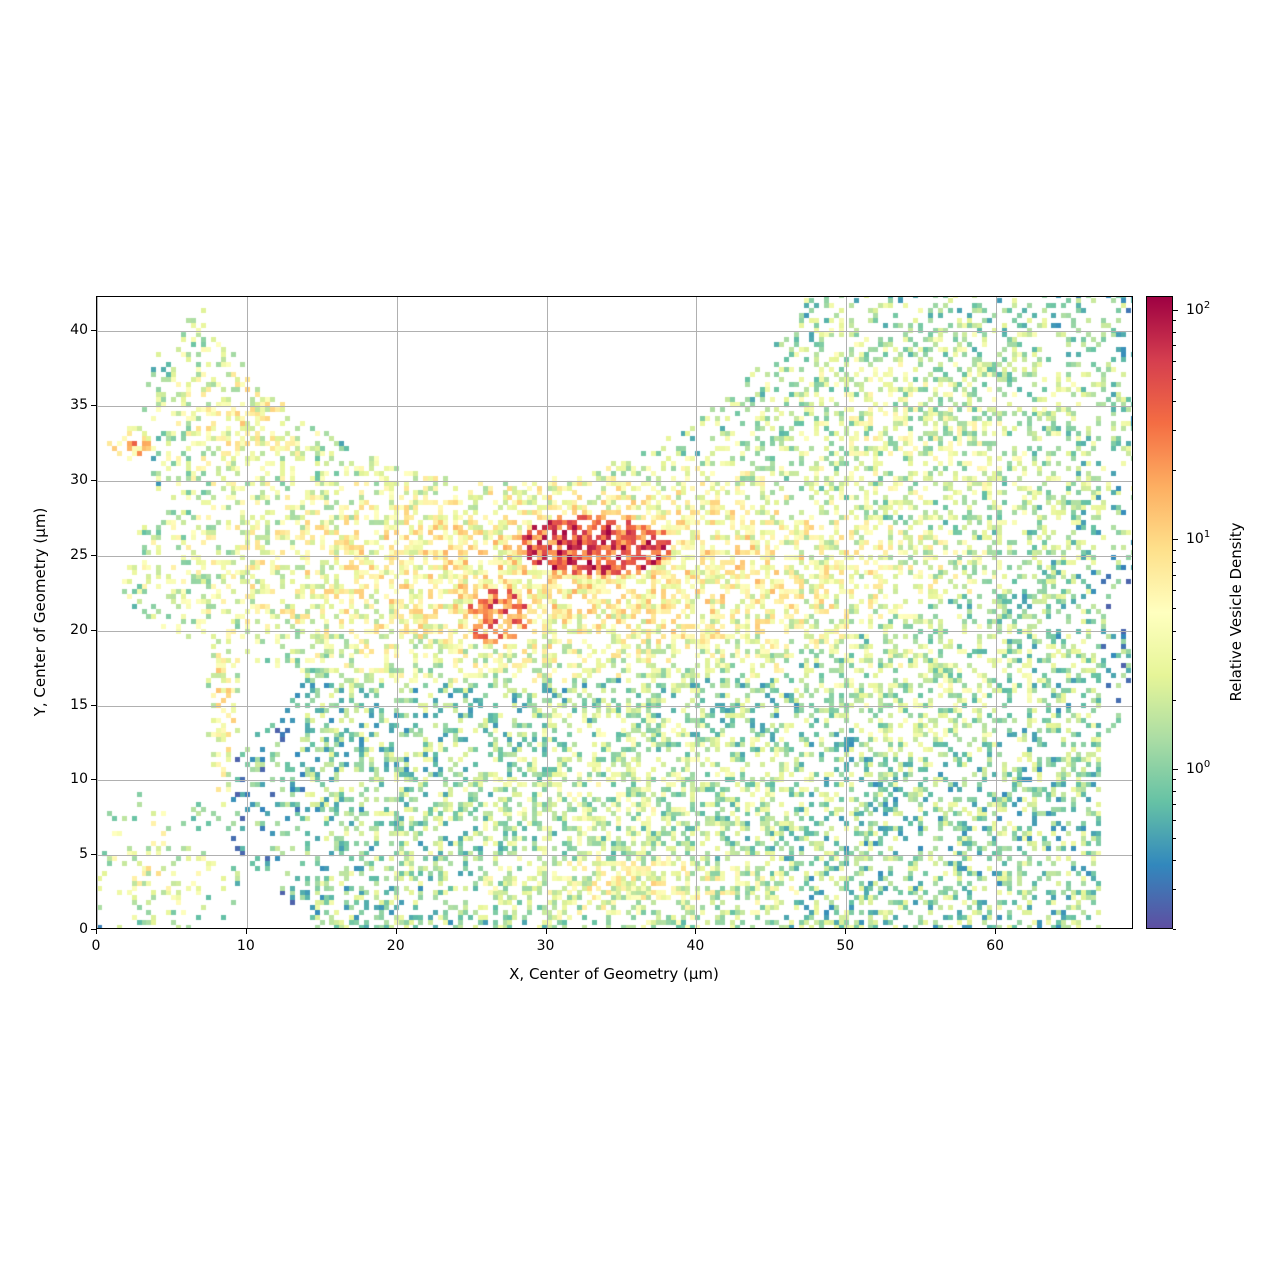 The image size is (1280, 1280). Describe the element at coordinates (83, 929) in the screenshot. I see `y-tick-label: 0` at that location.